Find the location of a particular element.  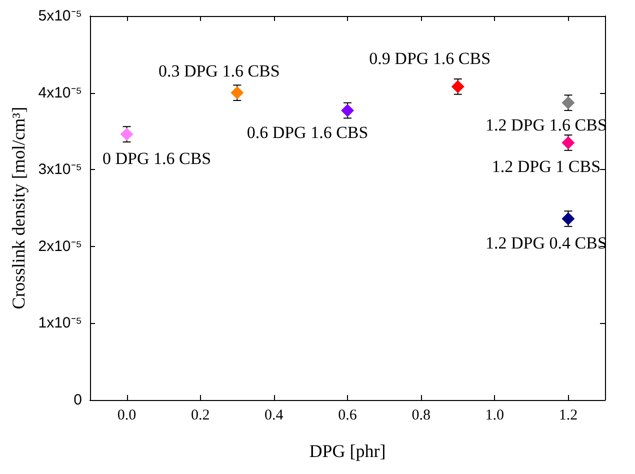

y-tick-label: 2x10⁻⁵ is located at coordinates (60, 246).